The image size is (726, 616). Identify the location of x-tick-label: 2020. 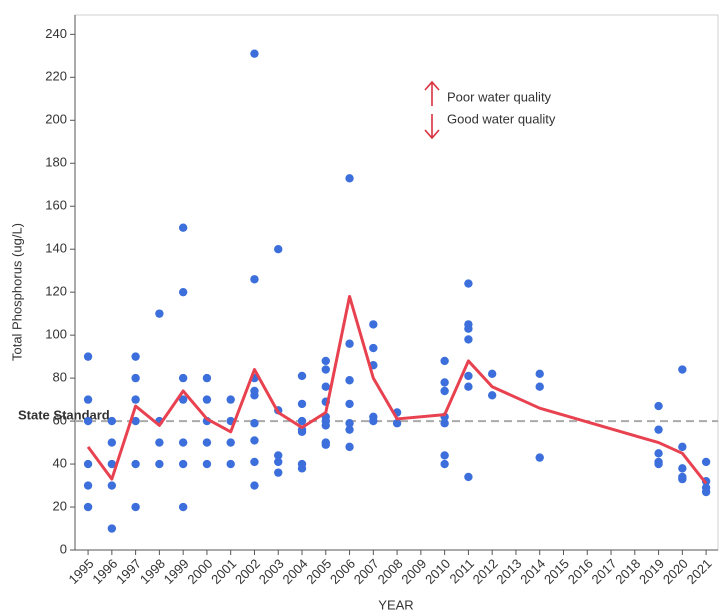
(675, 571).